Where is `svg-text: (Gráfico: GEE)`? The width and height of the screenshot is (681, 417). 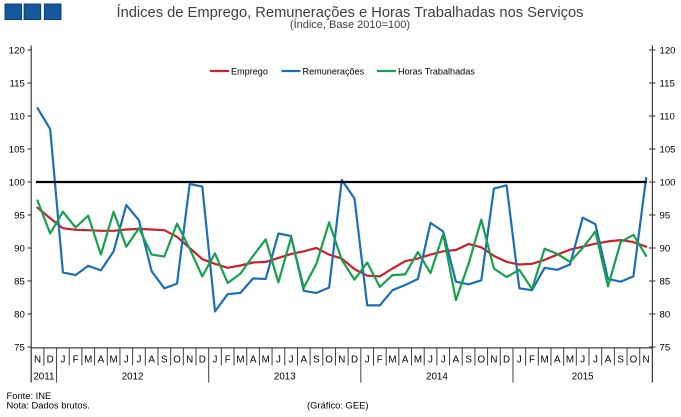
svg-text: (Gráfico: GEE) is located at coordinates (337, 405).